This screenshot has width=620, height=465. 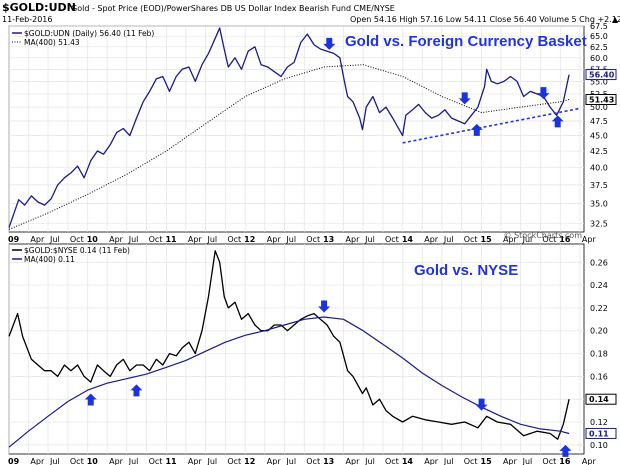 I want to click on last-value-tag-label: 56.40, so click(x=602, y=75).